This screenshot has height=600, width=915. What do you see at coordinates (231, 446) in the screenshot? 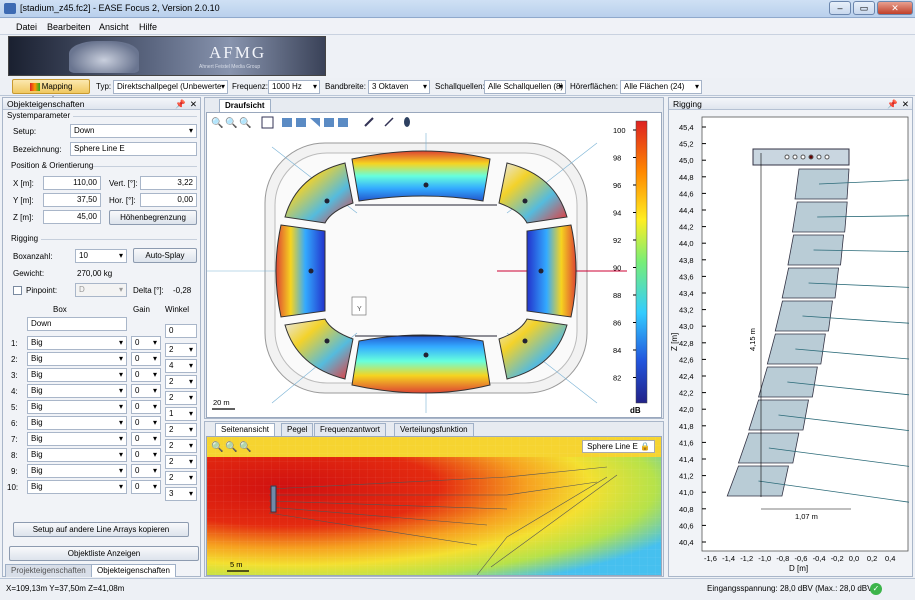
I see `side-zoom-tools: 🔍 🔍 🔍` at bounding box center [231, 446].